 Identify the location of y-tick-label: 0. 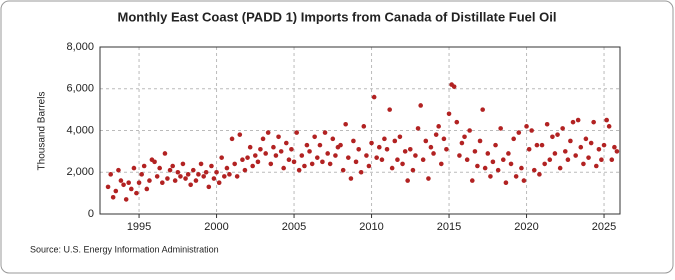
(91, 214).